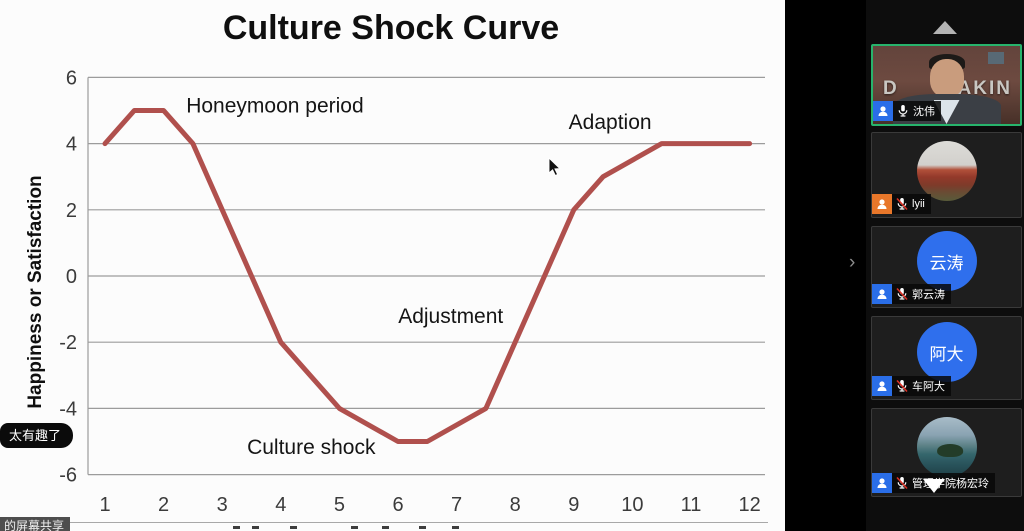 The height and width of the screenshot is (531, 1024). I want to click on x-tick-label: 2, so click(163, 505).